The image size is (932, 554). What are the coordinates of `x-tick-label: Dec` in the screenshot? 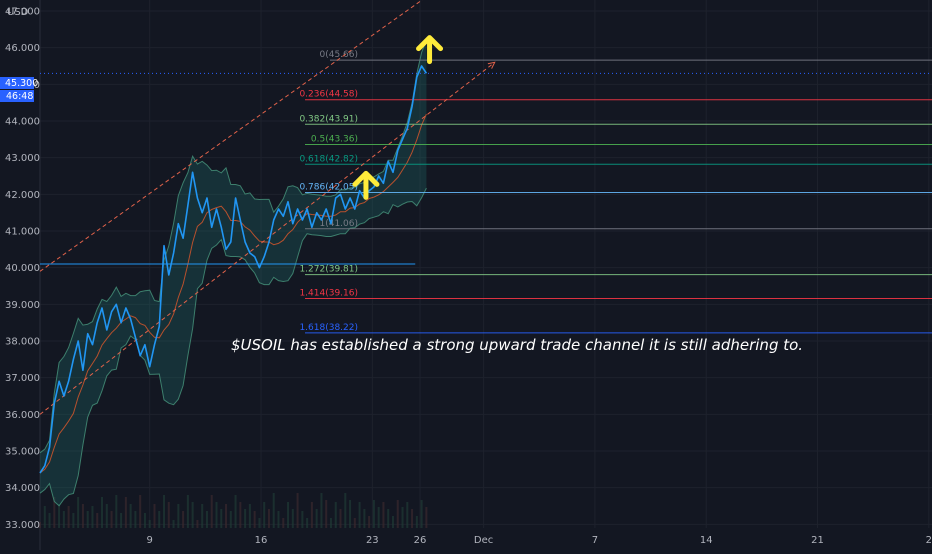 It's located at (483, 540).